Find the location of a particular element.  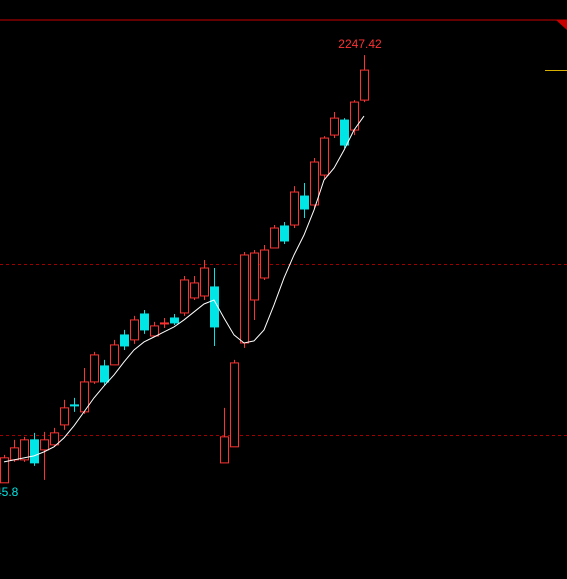

high-label: 2247.42 is located at coordinates (360, 44).